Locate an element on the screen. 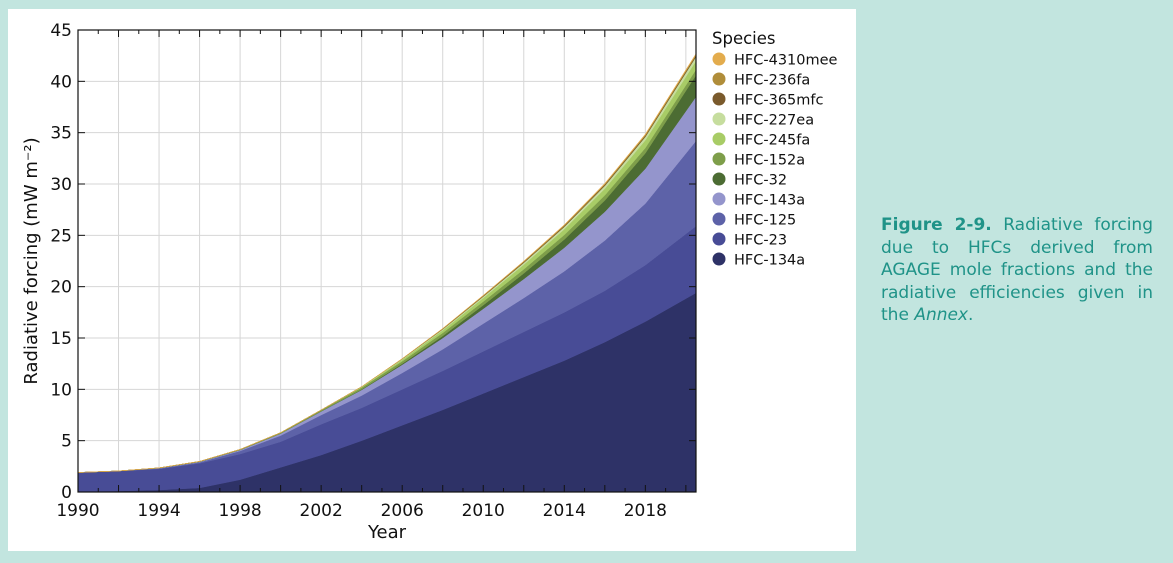 This screenshot has width=1173, height=563. y-tick-label: 25 is located at coordinates (61, 236).